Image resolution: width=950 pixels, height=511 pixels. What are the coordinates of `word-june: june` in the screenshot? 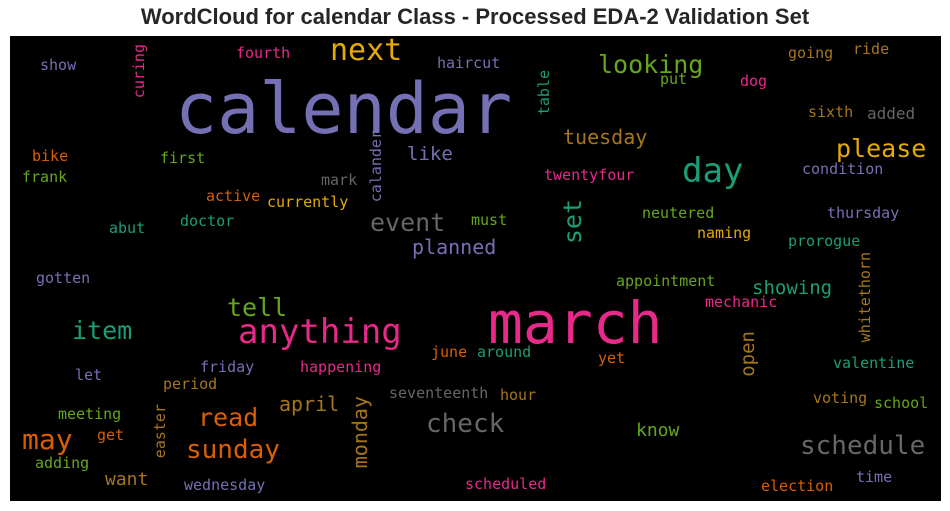 It's located at (449, 352).